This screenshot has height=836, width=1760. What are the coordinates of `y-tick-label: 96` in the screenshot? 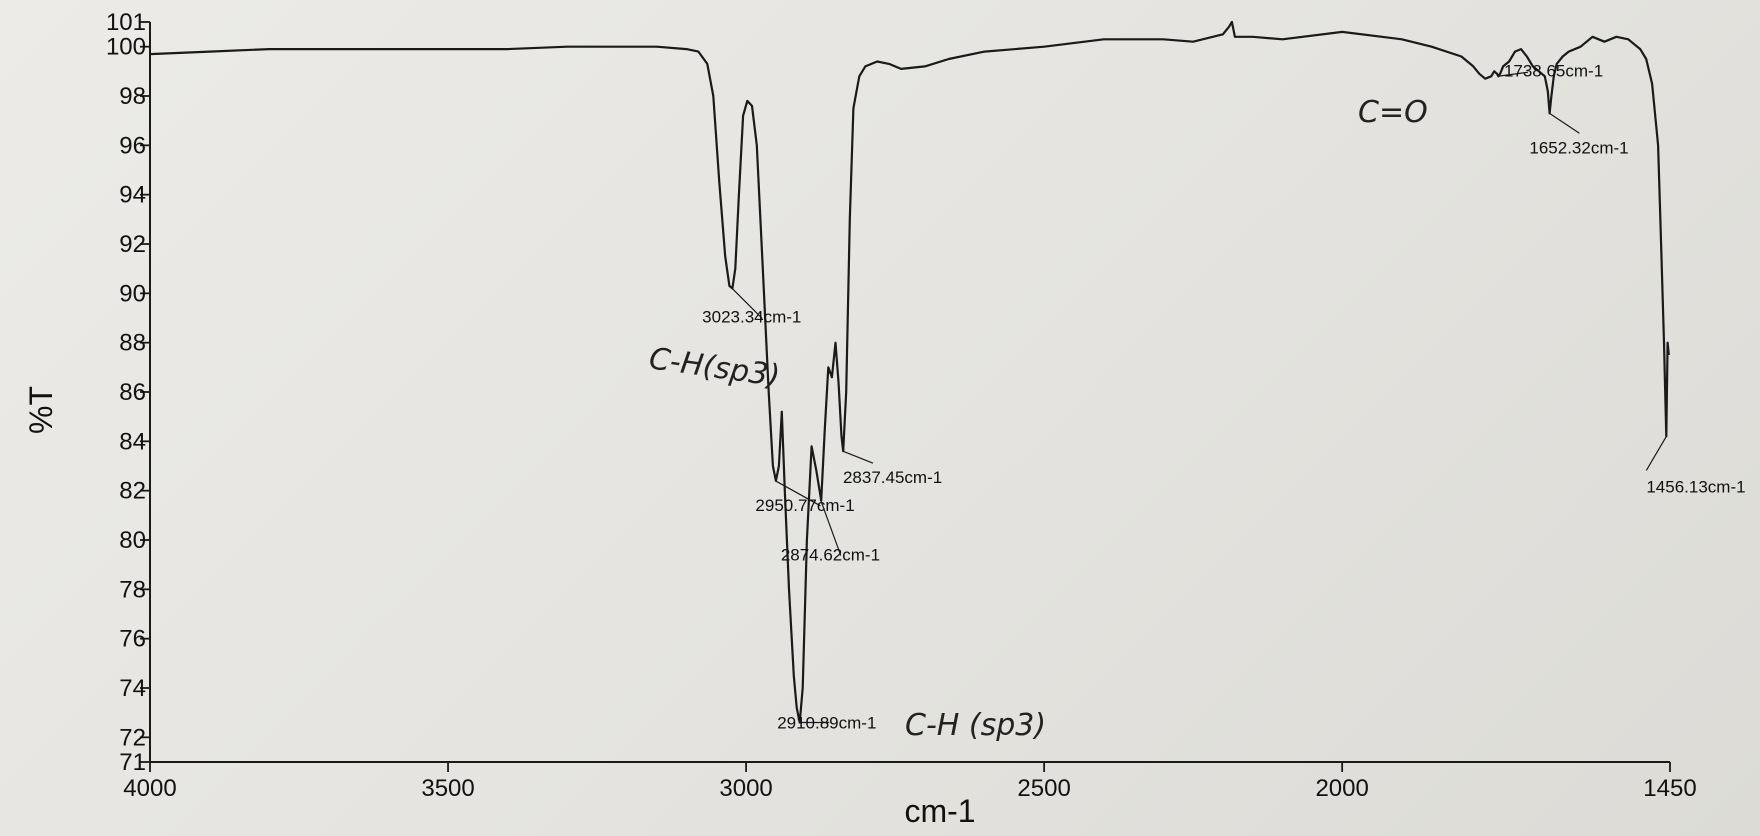 It's located at (132, 145).